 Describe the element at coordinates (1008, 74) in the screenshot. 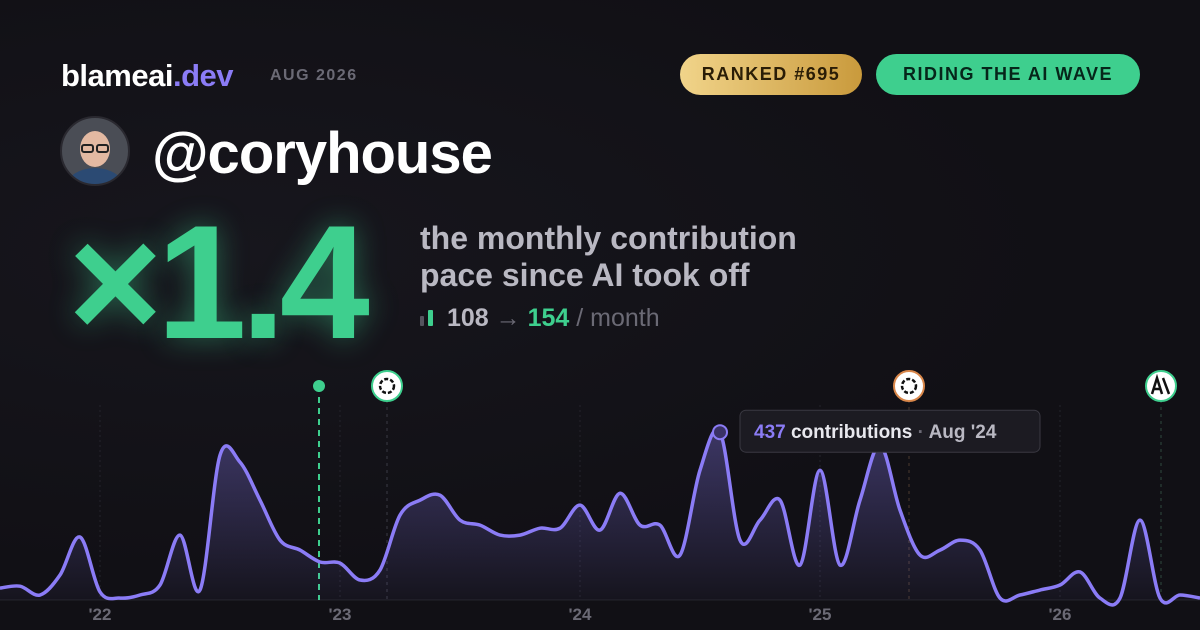

I see `status-badge: RIDING THE AI WAVE` at that location.